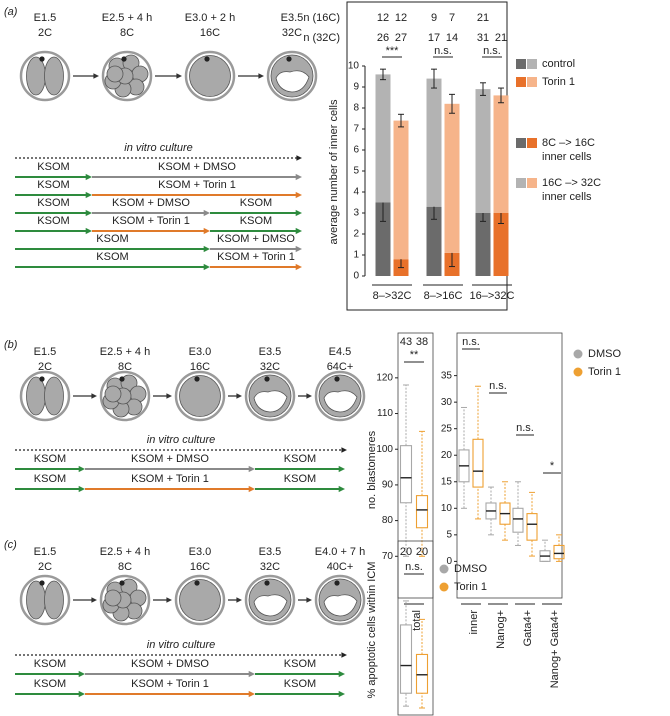  I want to click on y-tick-label: 35, so click(447, 375).